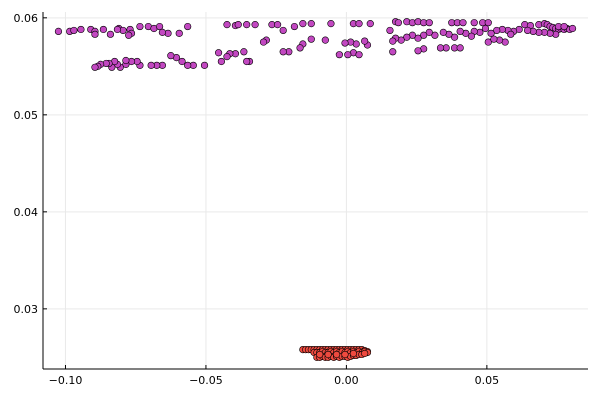  Describe the element at coordinates (26, 115) in the screenshot. I see `y-tick-label: 0.05` at that location.